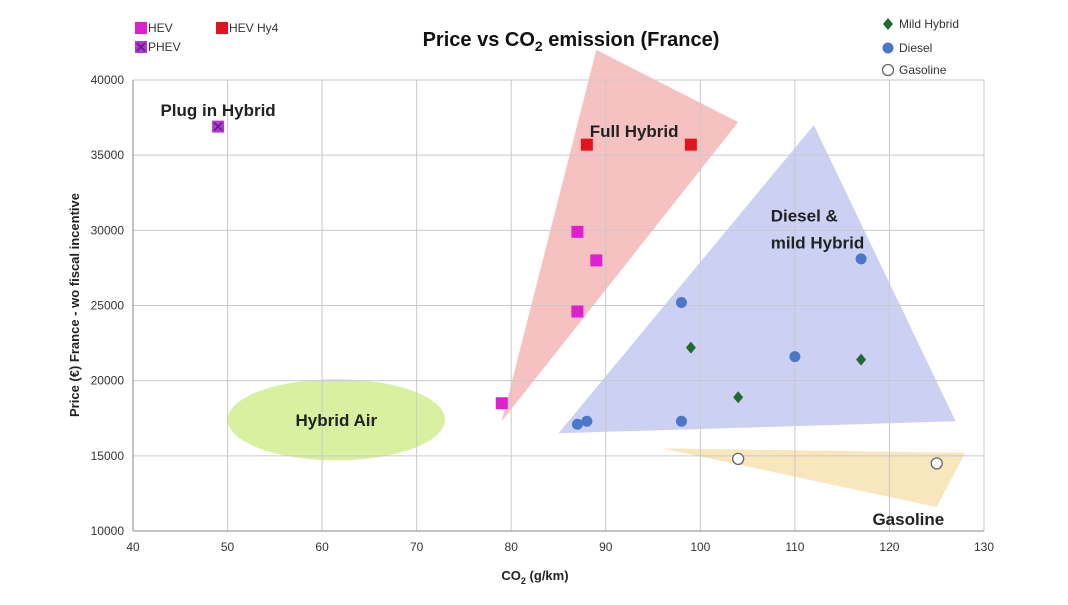  What do you see at coordinates (160, 28) in the screenshot?
I see `legend-label-hev: HEV` at bounding box center [160, 28].